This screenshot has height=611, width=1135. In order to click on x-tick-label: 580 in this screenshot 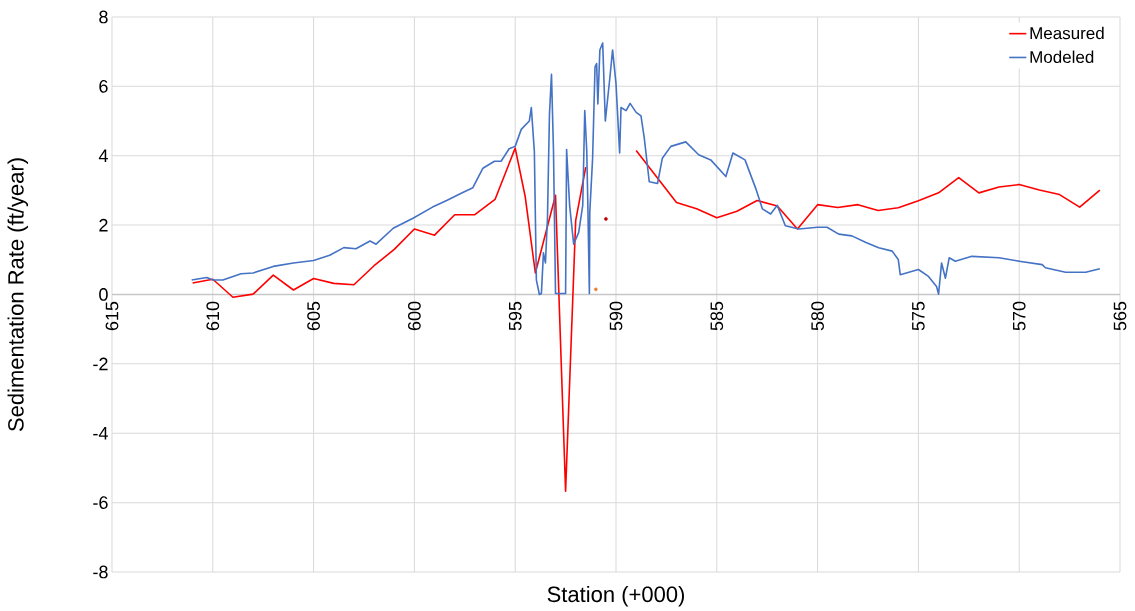, I will do `click(817, 316)`.